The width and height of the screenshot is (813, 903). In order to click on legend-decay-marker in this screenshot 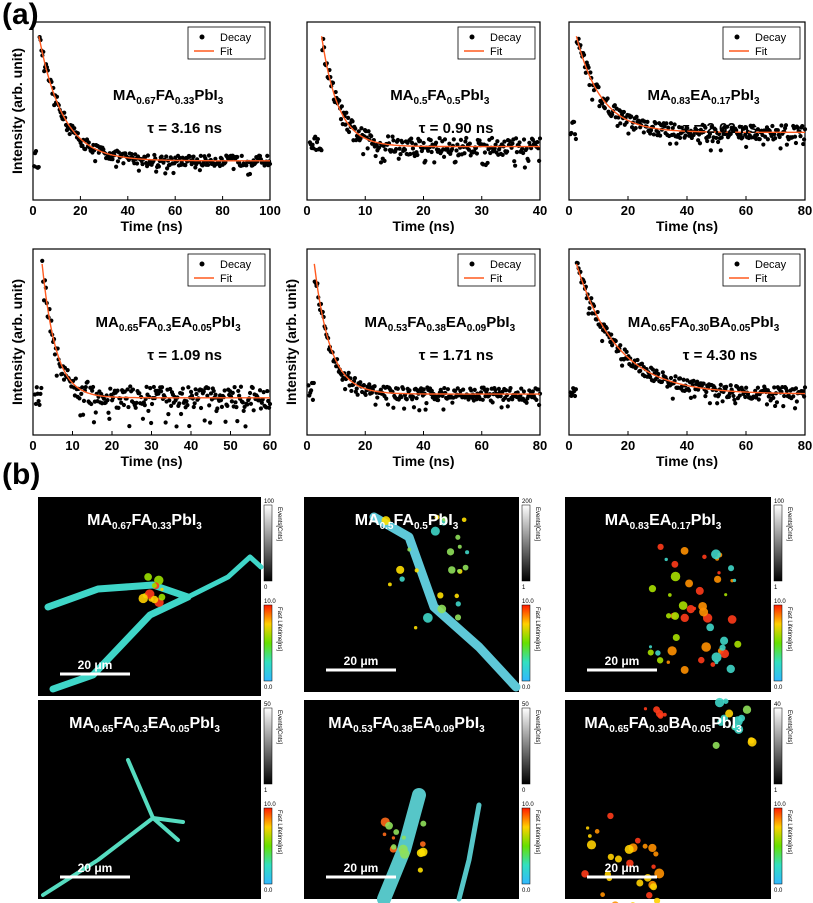, I will do `click(202, 37)`.